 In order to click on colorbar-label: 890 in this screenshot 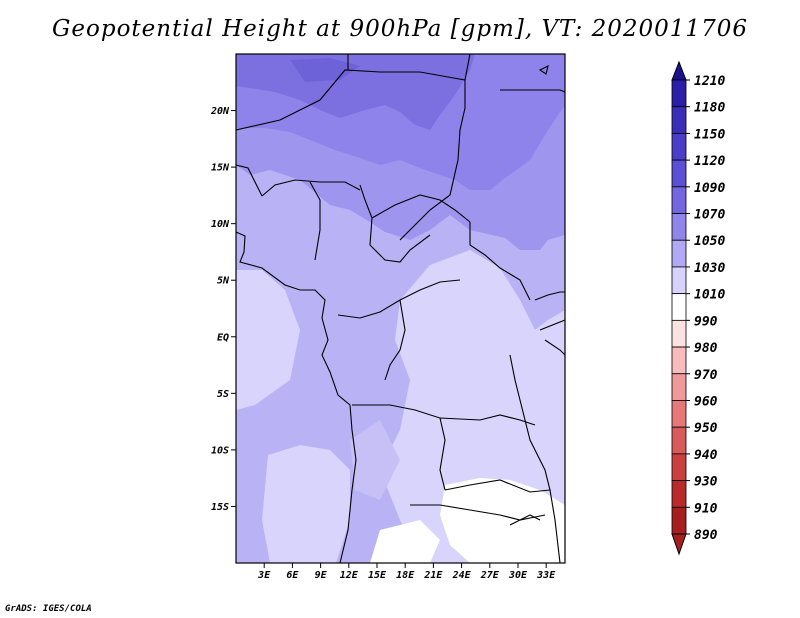, I will do `click(706, 535)`.